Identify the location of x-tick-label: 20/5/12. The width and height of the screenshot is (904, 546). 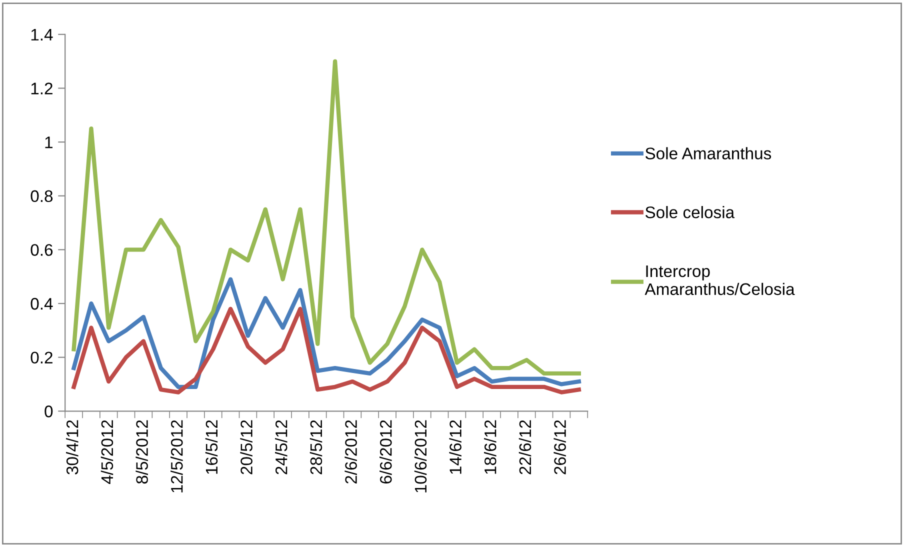
(246, 447).